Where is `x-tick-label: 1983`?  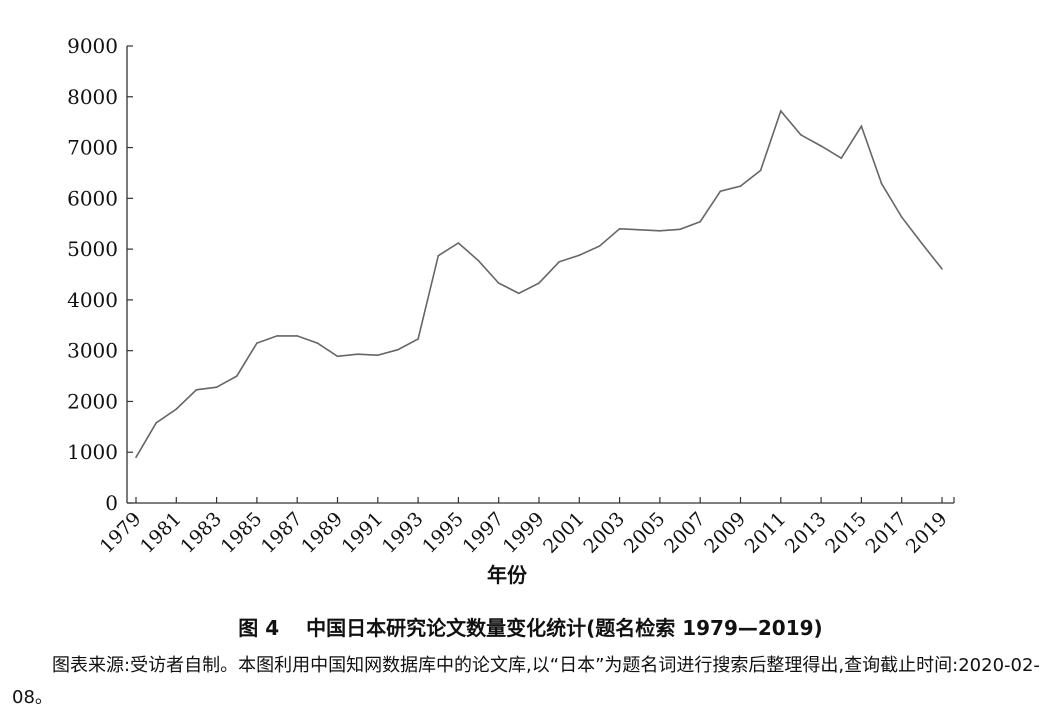 x-tick-label: 1983 is located at coordinates (201, 533).